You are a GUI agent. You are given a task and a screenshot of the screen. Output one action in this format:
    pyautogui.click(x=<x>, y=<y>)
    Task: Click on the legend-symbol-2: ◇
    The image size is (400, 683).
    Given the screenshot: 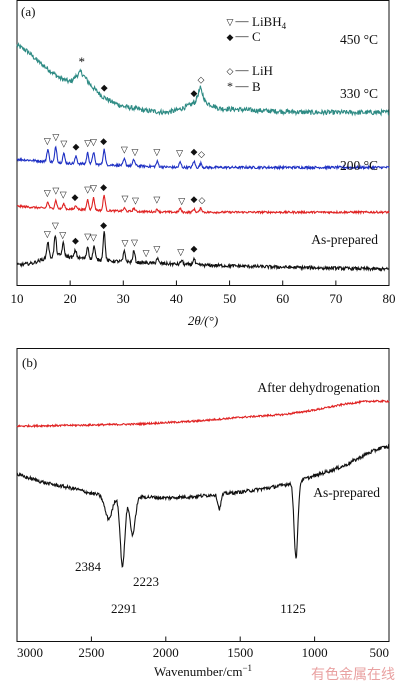 What is the action you would take?
    pyautogui.click(x=230, y=71)
    